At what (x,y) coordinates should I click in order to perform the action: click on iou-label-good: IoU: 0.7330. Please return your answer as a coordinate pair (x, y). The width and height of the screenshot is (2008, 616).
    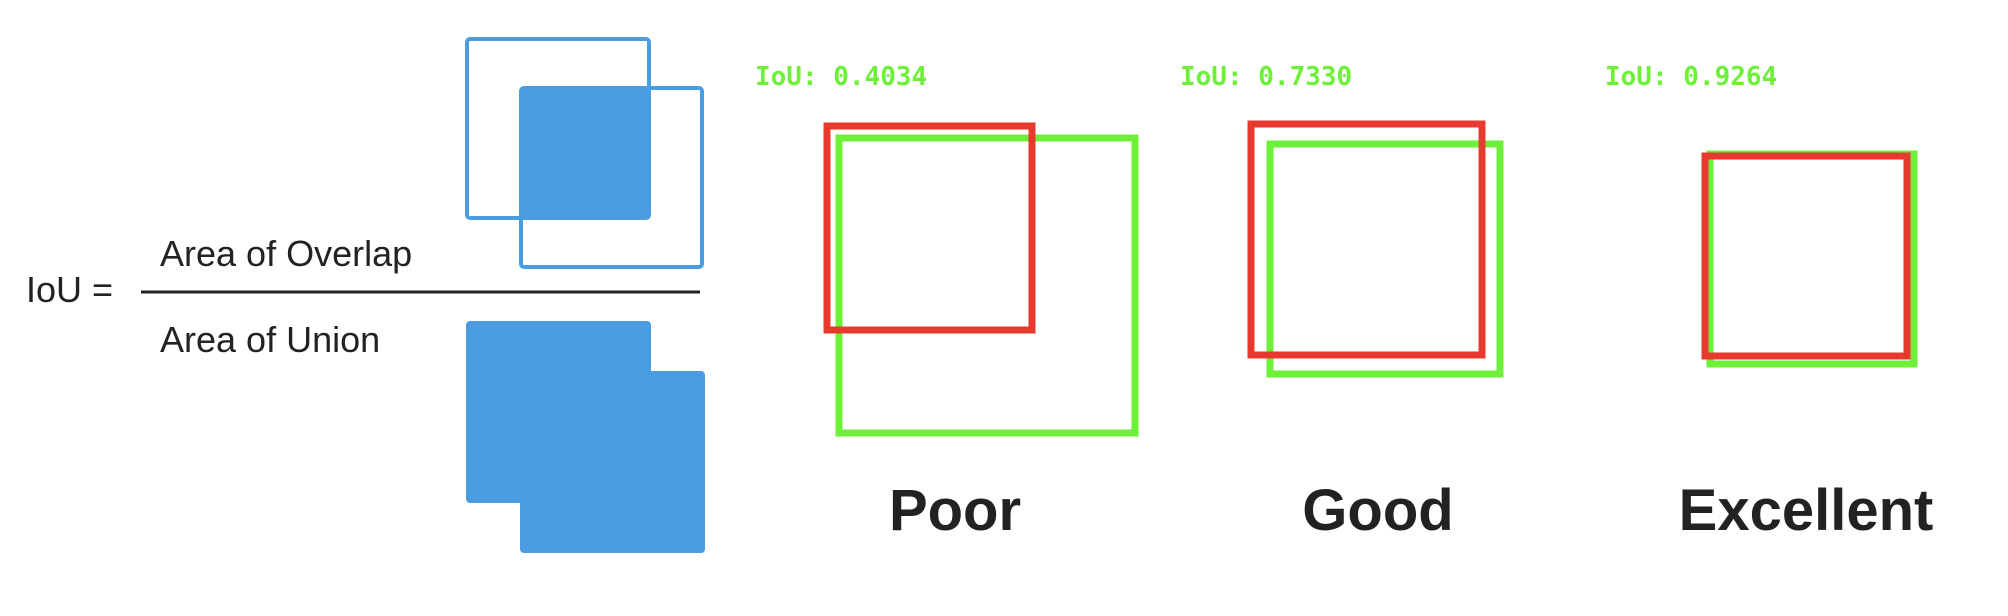
    Looking at the image, I should click on (1266, 77).